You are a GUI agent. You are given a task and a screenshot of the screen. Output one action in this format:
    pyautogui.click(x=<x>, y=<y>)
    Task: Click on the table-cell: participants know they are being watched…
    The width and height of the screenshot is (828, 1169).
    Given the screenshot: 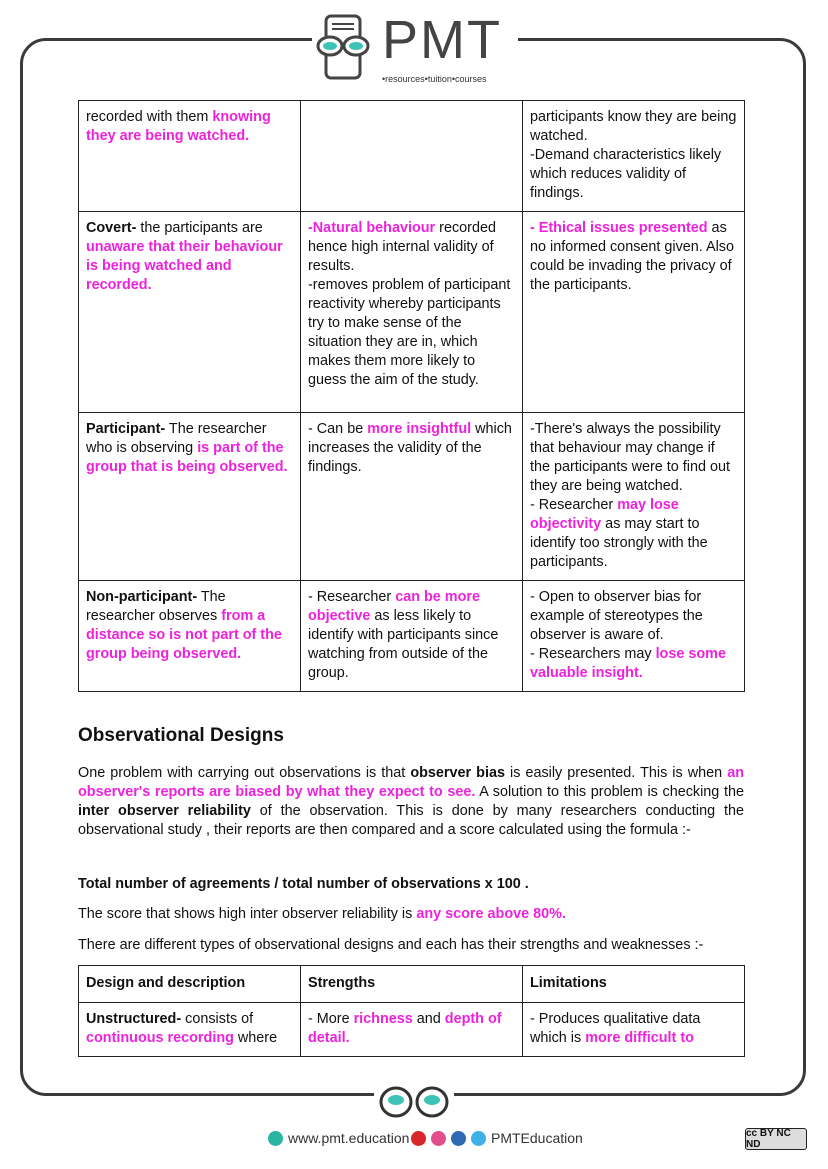 What is the action you would take?
    pyautogui.click(x=633, y=156)
    